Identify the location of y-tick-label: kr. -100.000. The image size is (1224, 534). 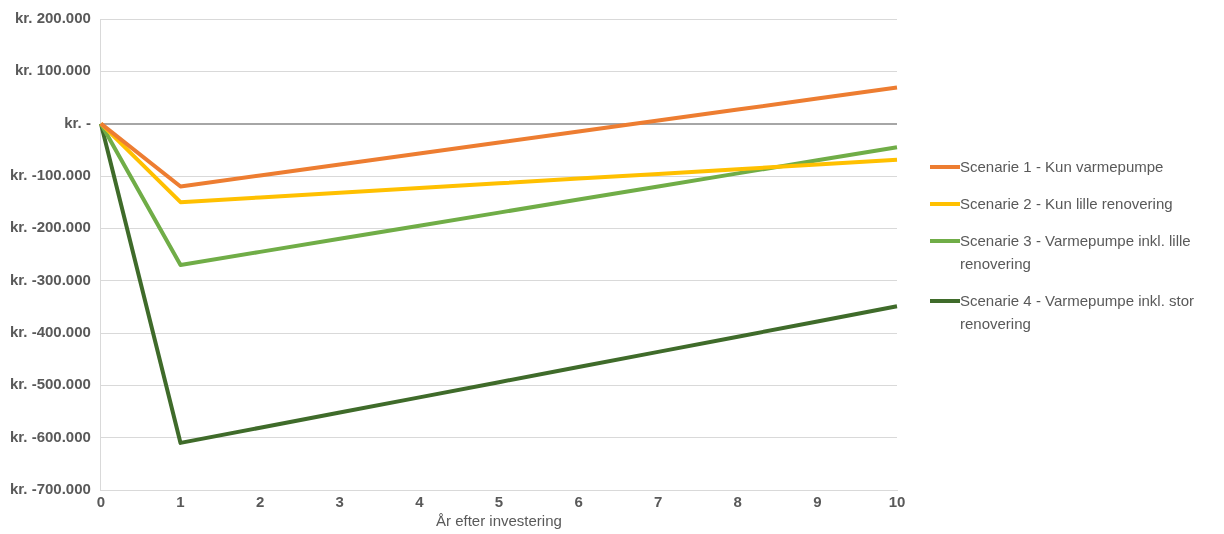
(50, 175).